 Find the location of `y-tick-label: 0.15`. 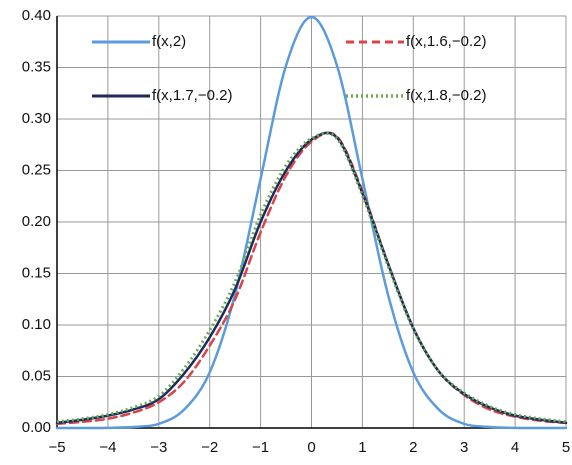

y-tick-label: 0.15 is located at coordinates (36, 272).